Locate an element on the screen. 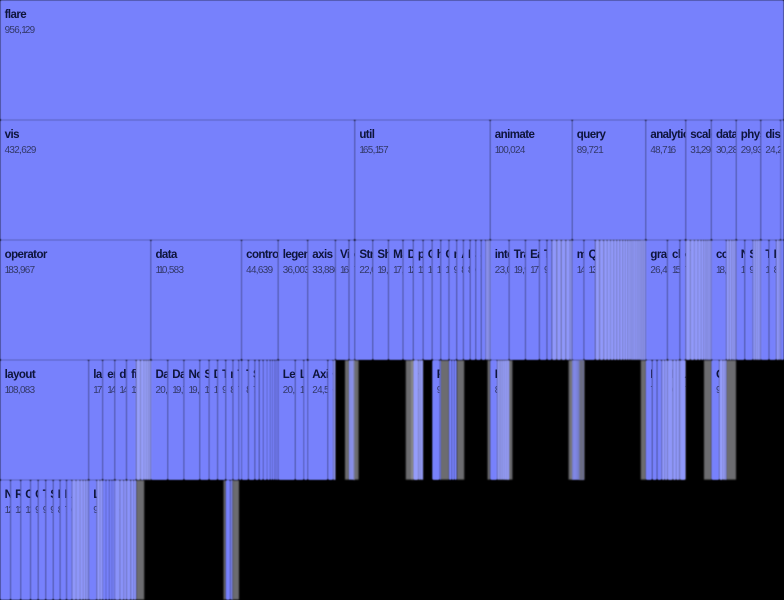  svg-text: Transitioner is located at coordinates (544, 255).